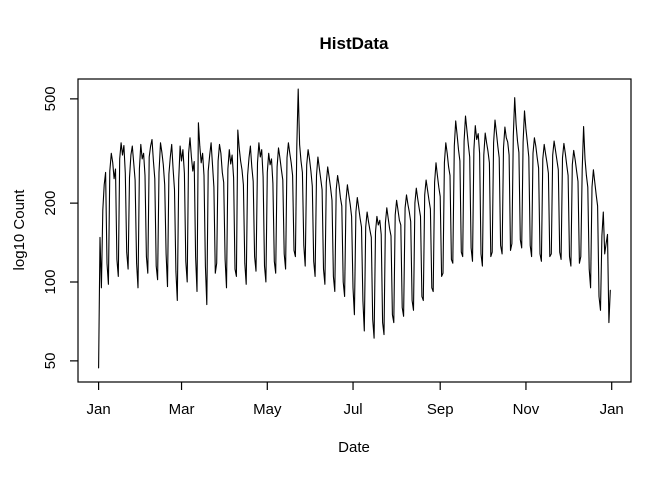  What do you see at coordinates (355, 43) in the screenshot?
I see `chart-title: HistData` at bounding box center [355, 43].